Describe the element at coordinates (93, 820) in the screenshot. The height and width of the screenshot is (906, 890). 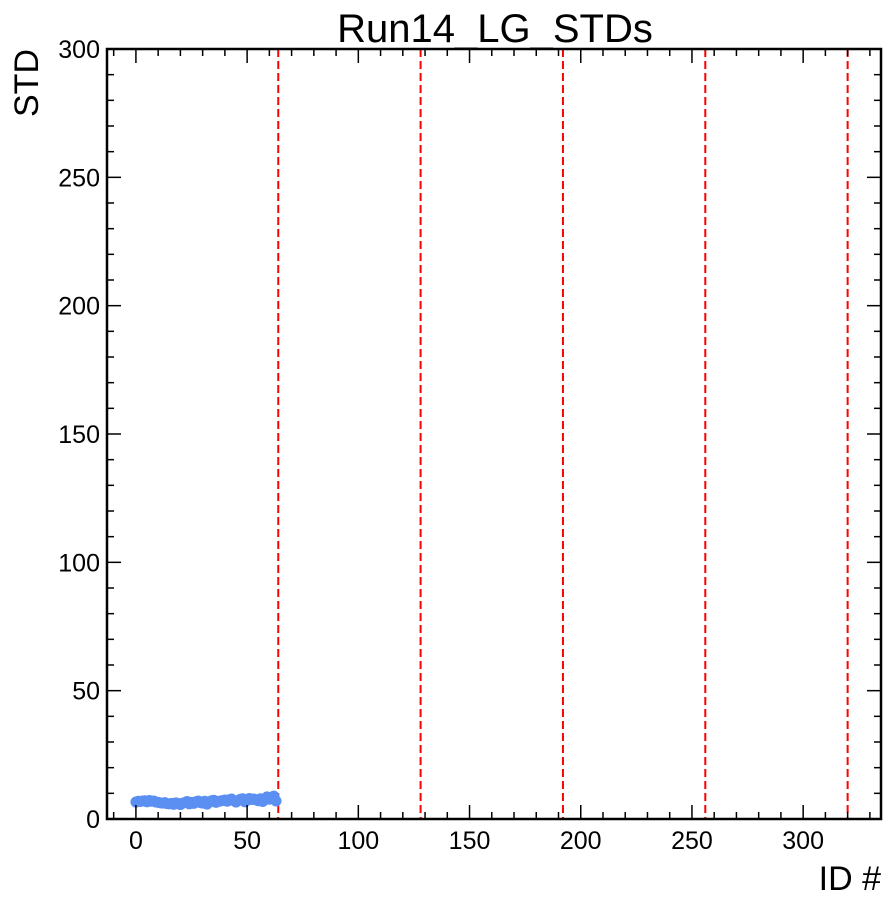
I see `y-tick-label: 0` at that location.